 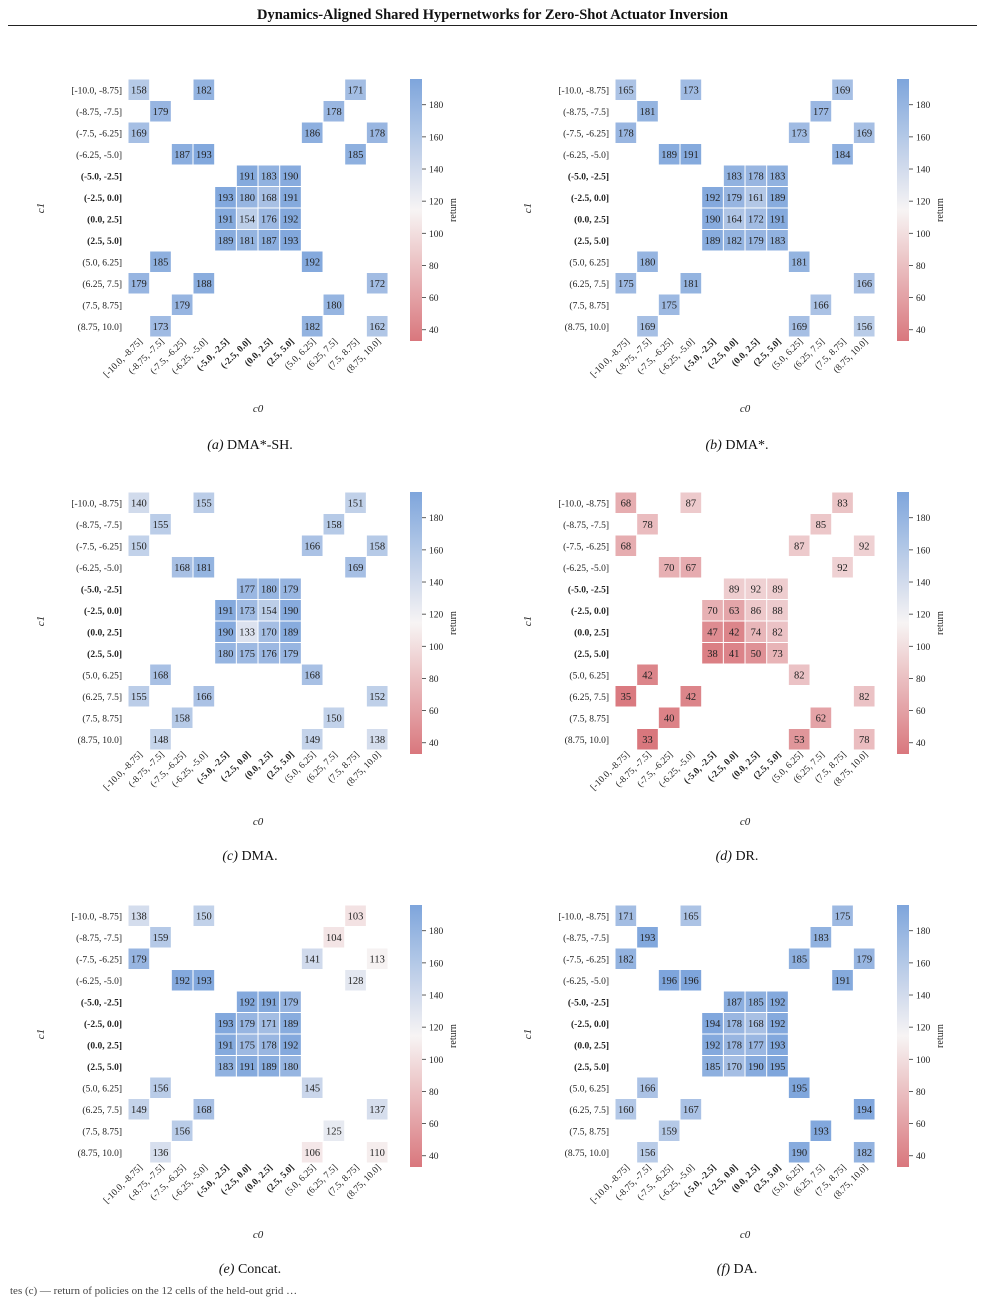 I want to click on cell-value-label: 162, so click(x=377, y=327).